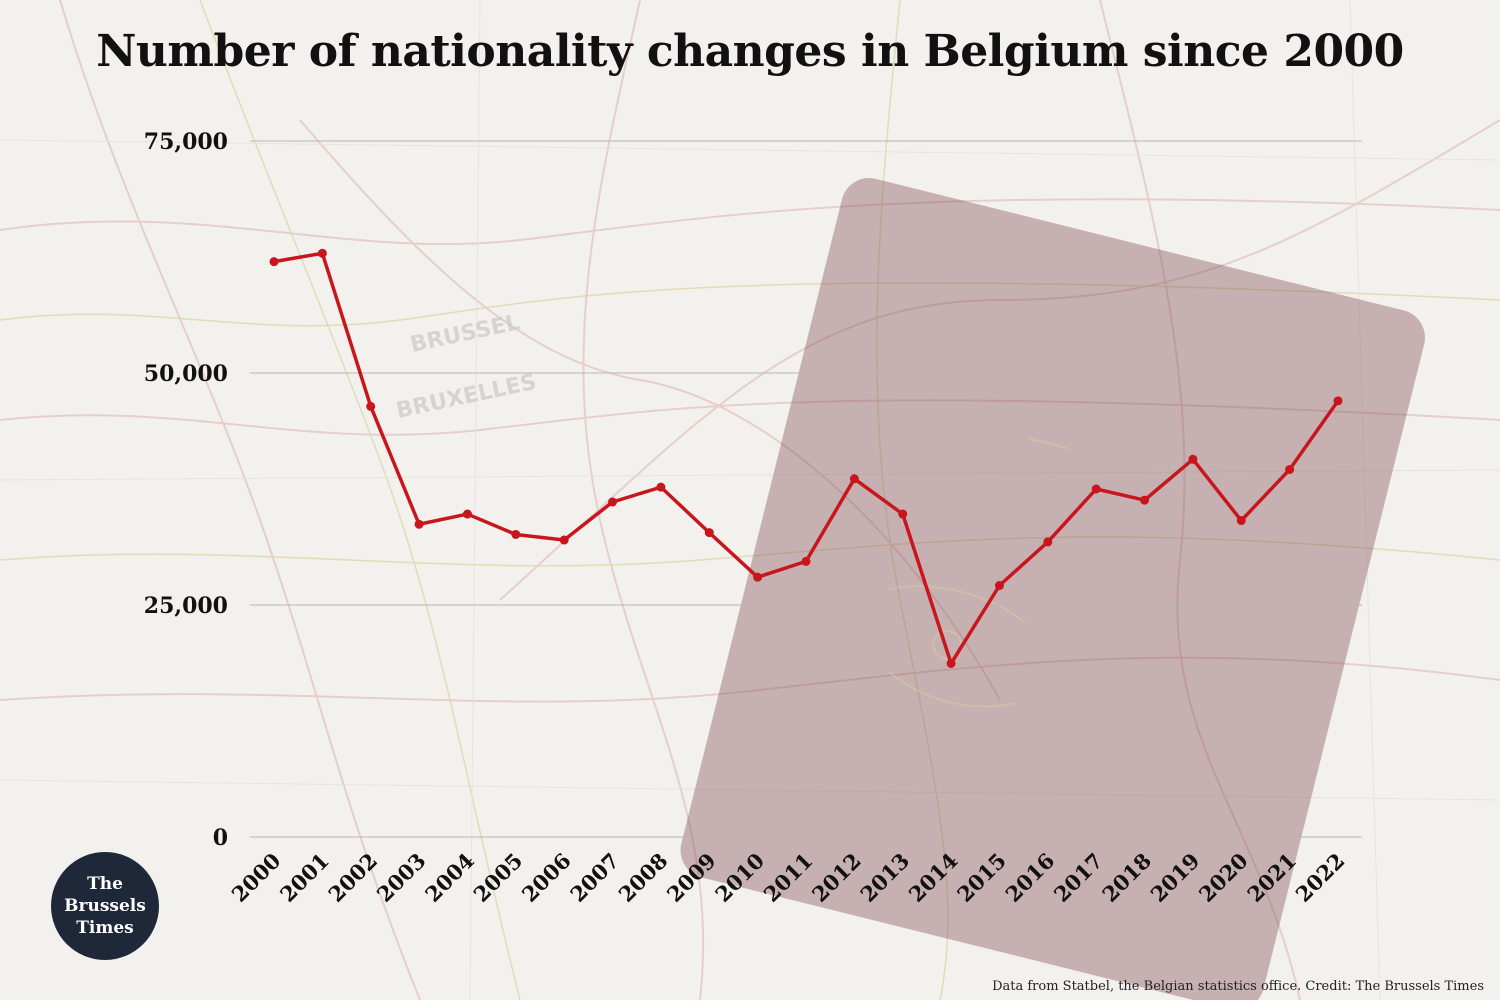 The height and width of the screenshot is (1000, 1500). Describe the element at coordinates (594, 877) in the screenshot. I see `x-tick-label: 2007` at that location.